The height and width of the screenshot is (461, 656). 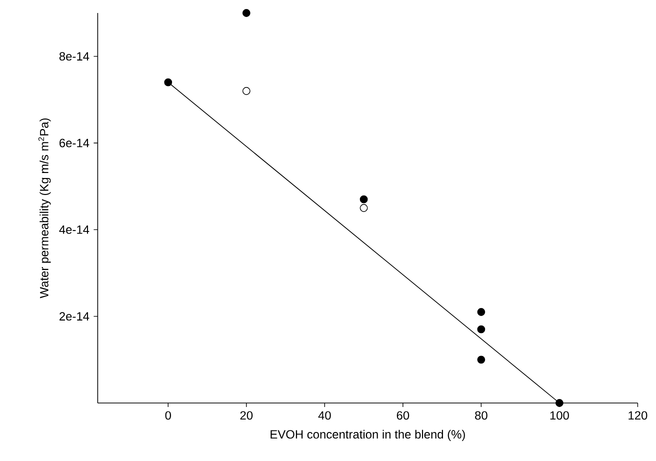 I want to click on x-tick-label: 20, so click(x=246, y=415).